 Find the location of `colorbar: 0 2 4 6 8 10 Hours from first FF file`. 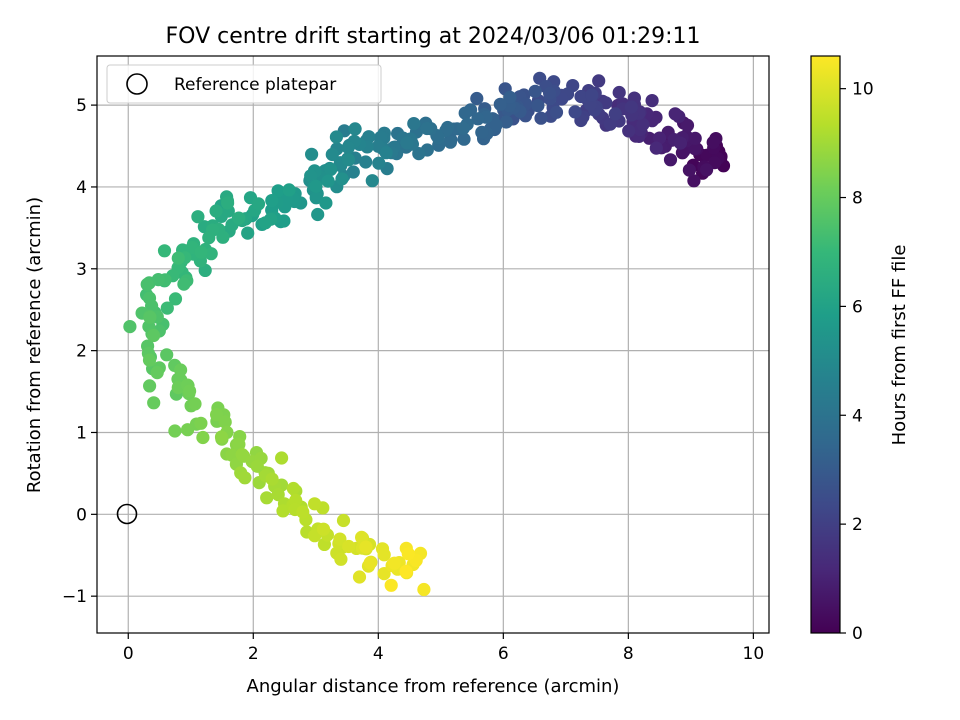

colorbar: 0 2 4 6 8 10 Hours from first FF file is located at coordinates (860, 349).